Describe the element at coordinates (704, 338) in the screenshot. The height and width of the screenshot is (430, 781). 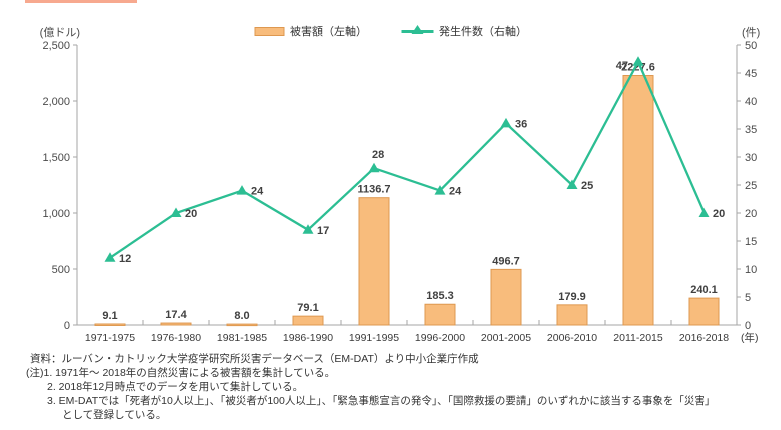
I see `x-axis-label: 2016-2018` at that location.